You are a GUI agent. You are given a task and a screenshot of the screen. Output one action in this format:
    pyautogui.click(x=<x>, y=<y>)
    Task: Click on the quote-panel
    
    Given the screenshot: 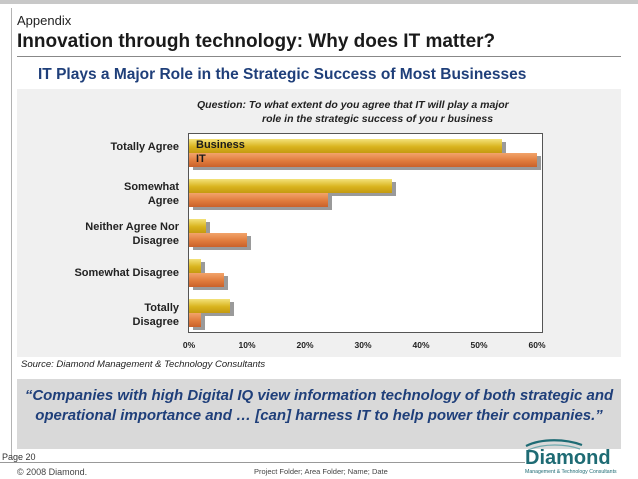 What is the action you would take?
    pyautogui.click(x=319, y=414)
    